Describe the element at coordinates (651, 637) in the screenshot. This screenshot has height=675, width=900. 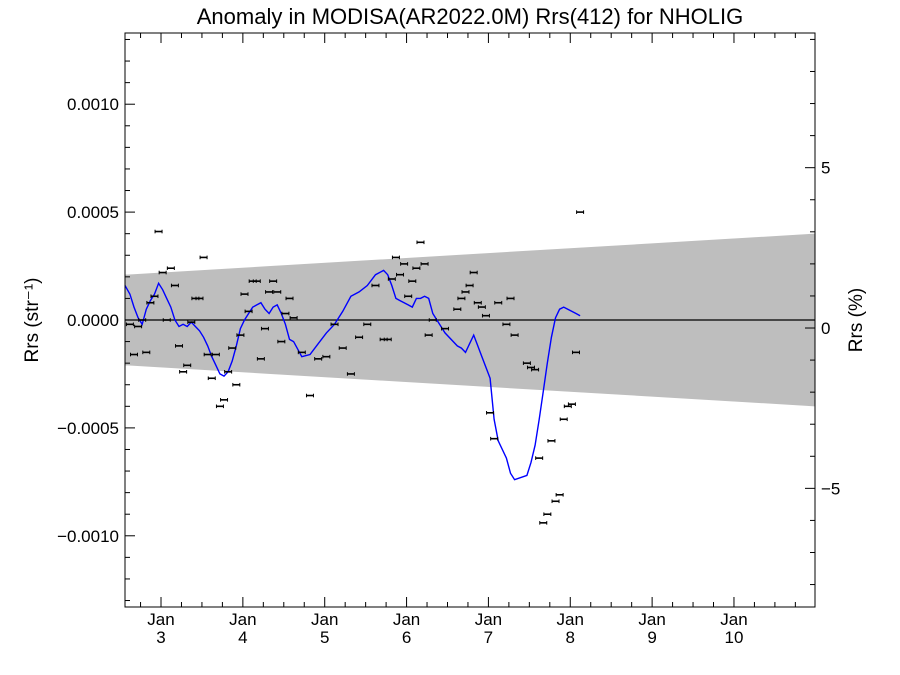
I see `x-tick-label-day: 9` at that location.